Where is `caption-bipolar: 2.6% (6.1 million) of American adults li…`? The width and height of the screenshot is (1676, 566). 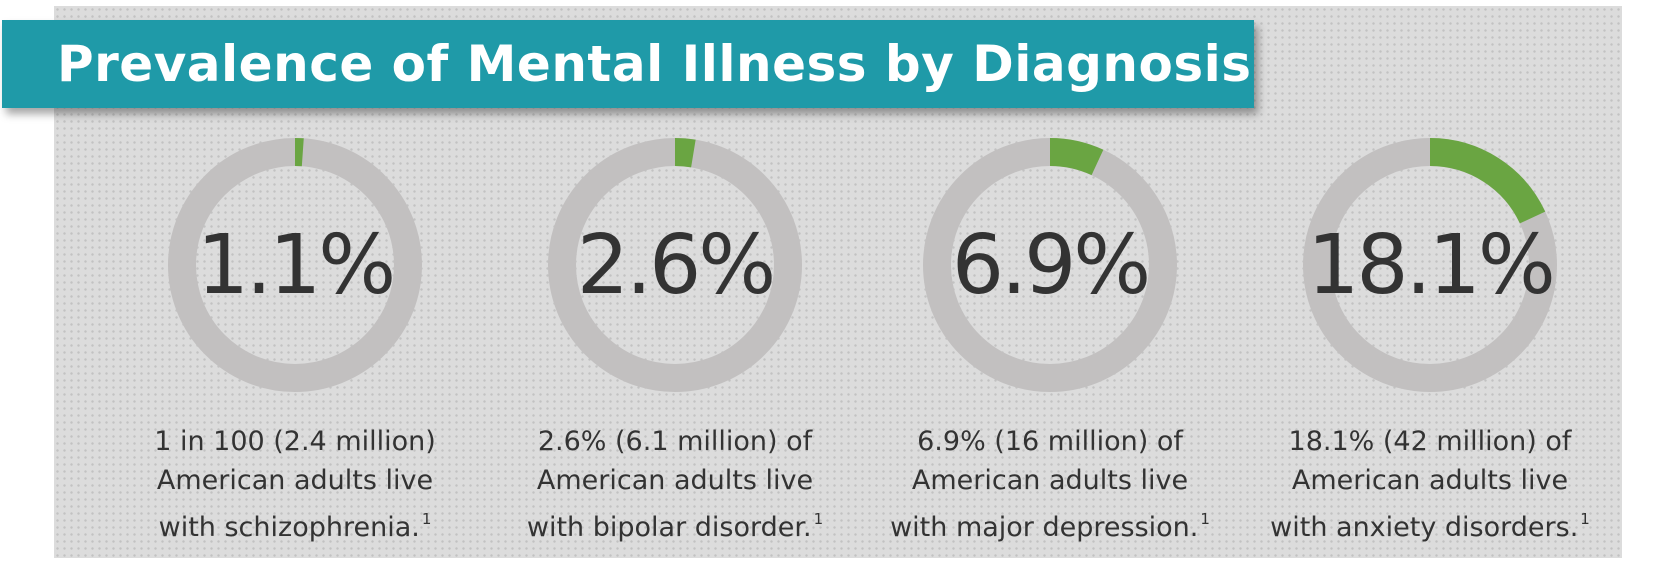
caption-bipolar: 2.6% (6.1 million) of American adults li… is located at coordinates (675, 484).